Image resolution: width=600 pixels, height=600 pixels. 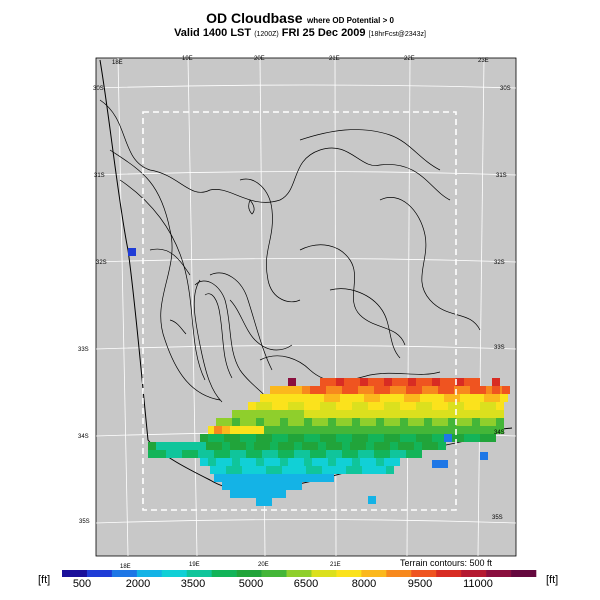 I want to click on lat-label: 33S, so click(x=499, y=348).